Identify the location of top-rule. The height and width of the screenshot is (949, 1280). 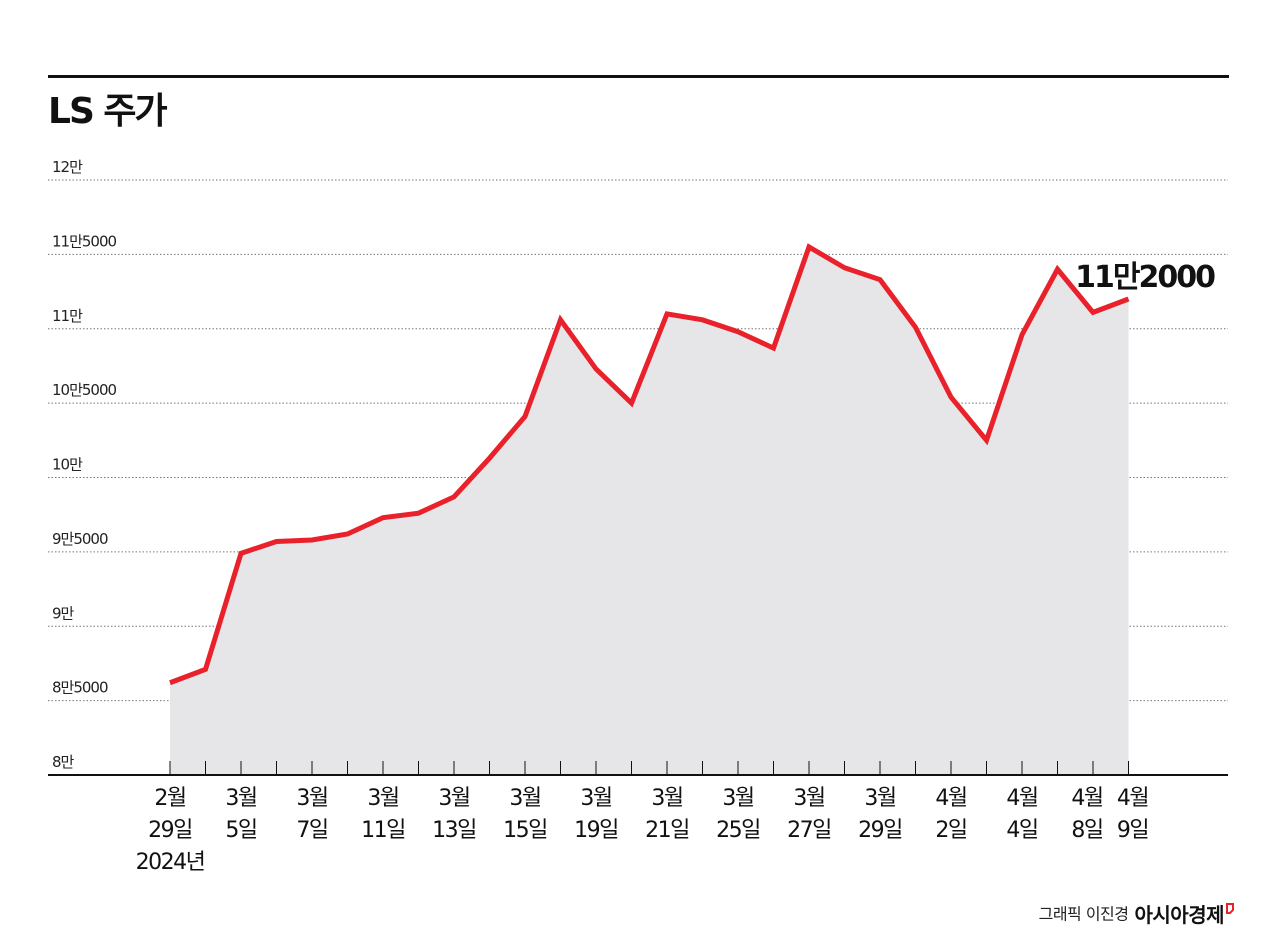
(638, 76).